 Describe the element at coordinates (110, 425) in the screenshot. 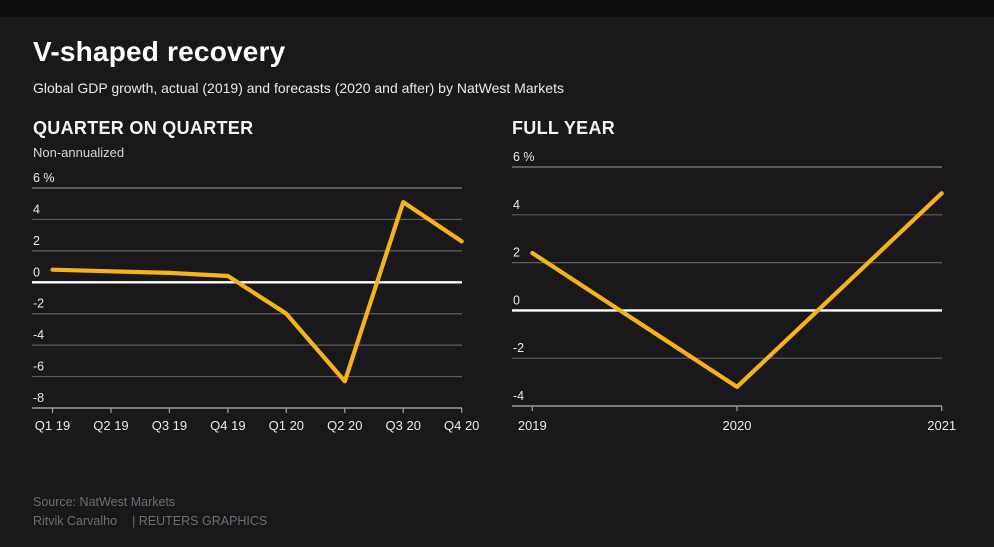

I see `x-tick-label: Q2 19` at that location.